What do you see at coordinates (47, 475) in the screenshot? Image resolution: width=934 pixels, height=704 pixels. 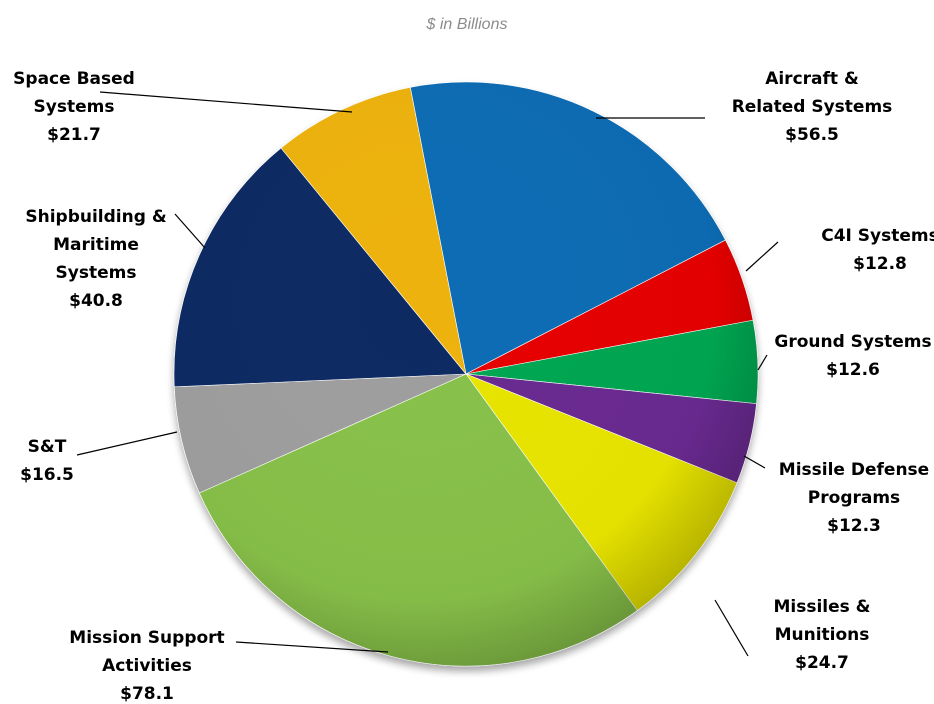 I see `slice-value-label-6: $16.5` at bounding box center [47, 475].